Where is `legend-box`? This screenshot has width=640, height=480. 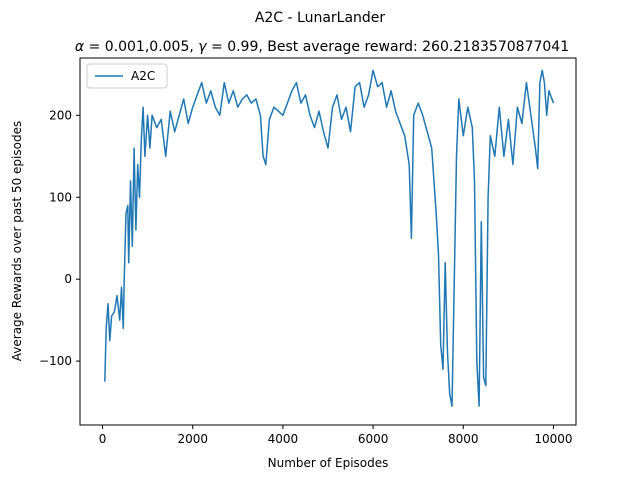 legend-box is located at coordinates (127, 76).